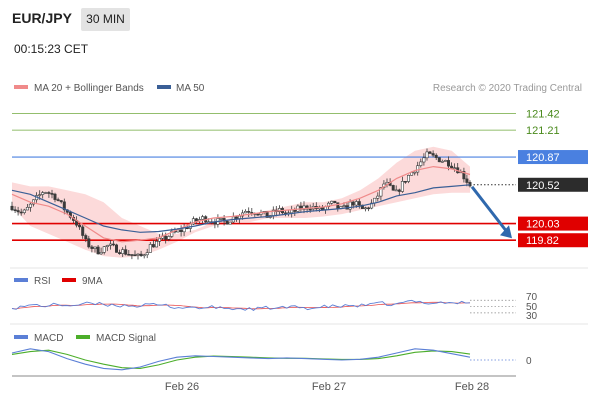 The height and width of the screenshot is (404, 596). Describe the element at coordinates (532, 316) in the screenshot. I see `rsi-level-label: 30` at that location.